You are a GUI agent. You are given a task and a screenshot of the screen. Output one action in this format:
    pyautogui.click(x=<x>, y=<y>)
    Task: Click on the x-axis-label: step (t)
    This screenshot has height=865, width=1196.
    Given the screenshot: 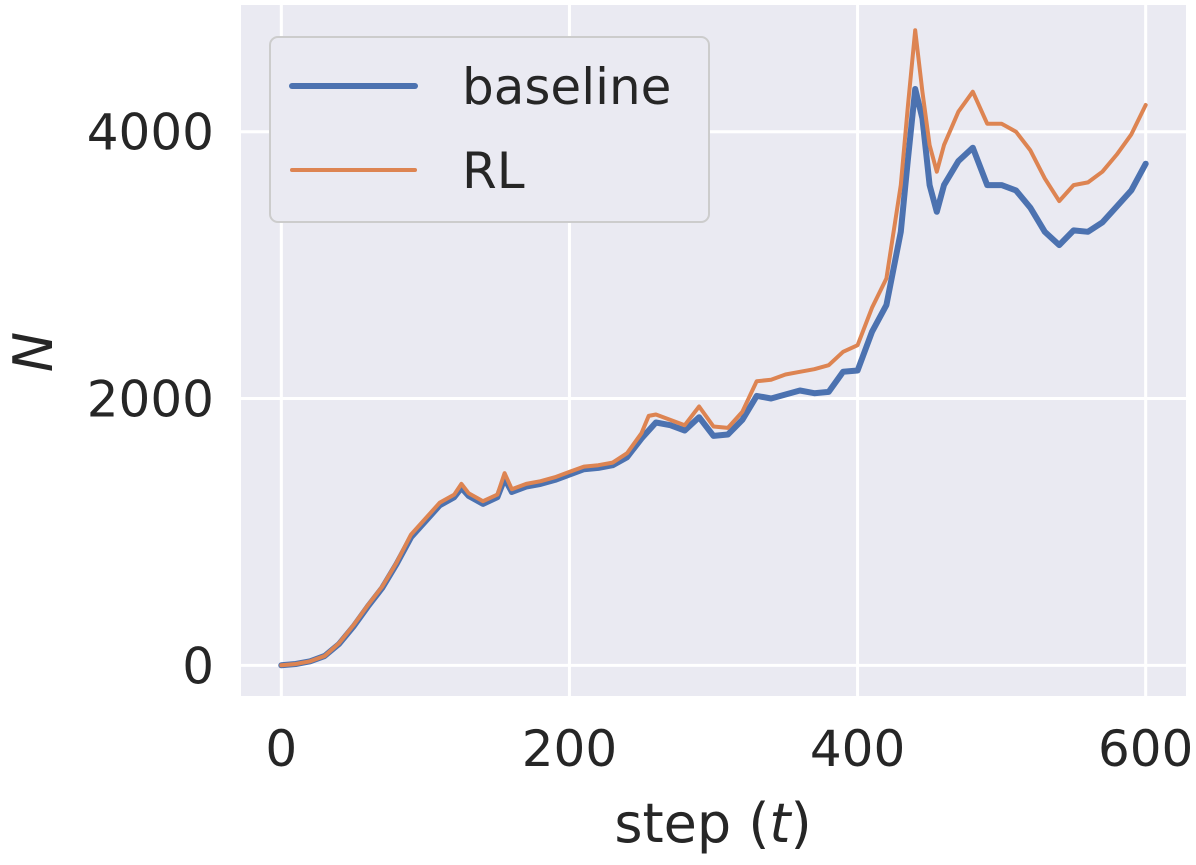 What is the action you would take?
    pyautogui.click(x=712, y=823)
    